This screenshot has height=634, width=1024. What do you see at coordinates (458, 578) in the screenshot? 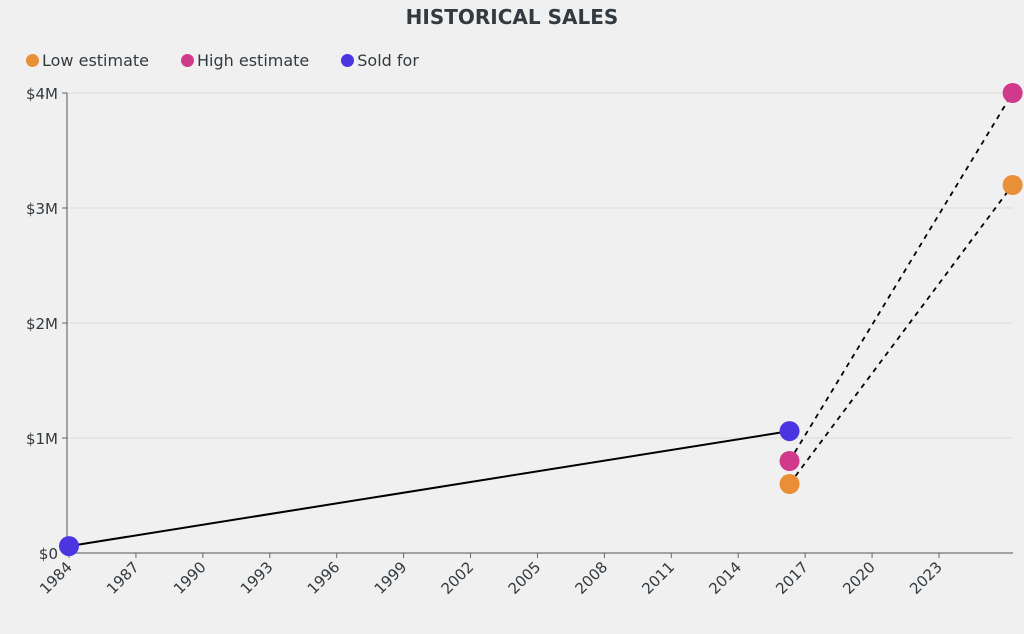
I see `x-tick-label: 2002` at bounding box center [458, 578].